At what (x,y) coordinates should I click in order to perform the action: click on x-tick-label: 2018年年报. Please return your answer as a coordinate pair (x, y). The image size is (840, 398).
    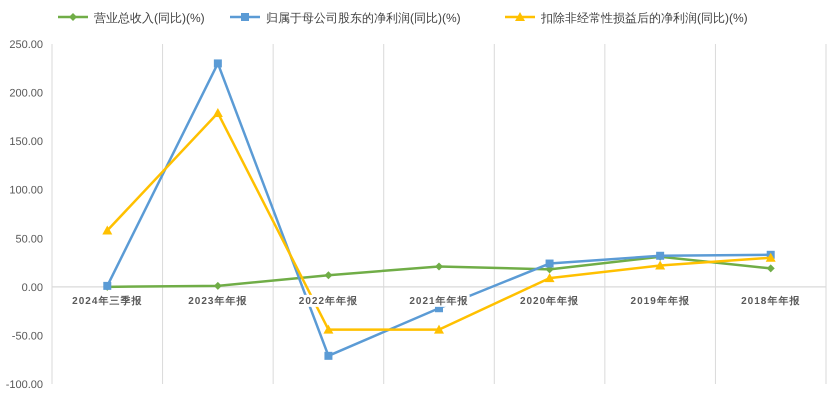
    Looking at the image, I should click on (770, 300).